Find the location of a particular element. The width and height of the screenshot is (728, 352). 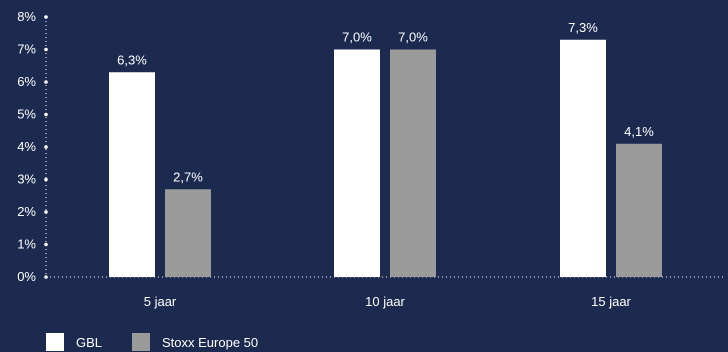

legend-label-gbl: GBL is located at coordinates (89, 342).